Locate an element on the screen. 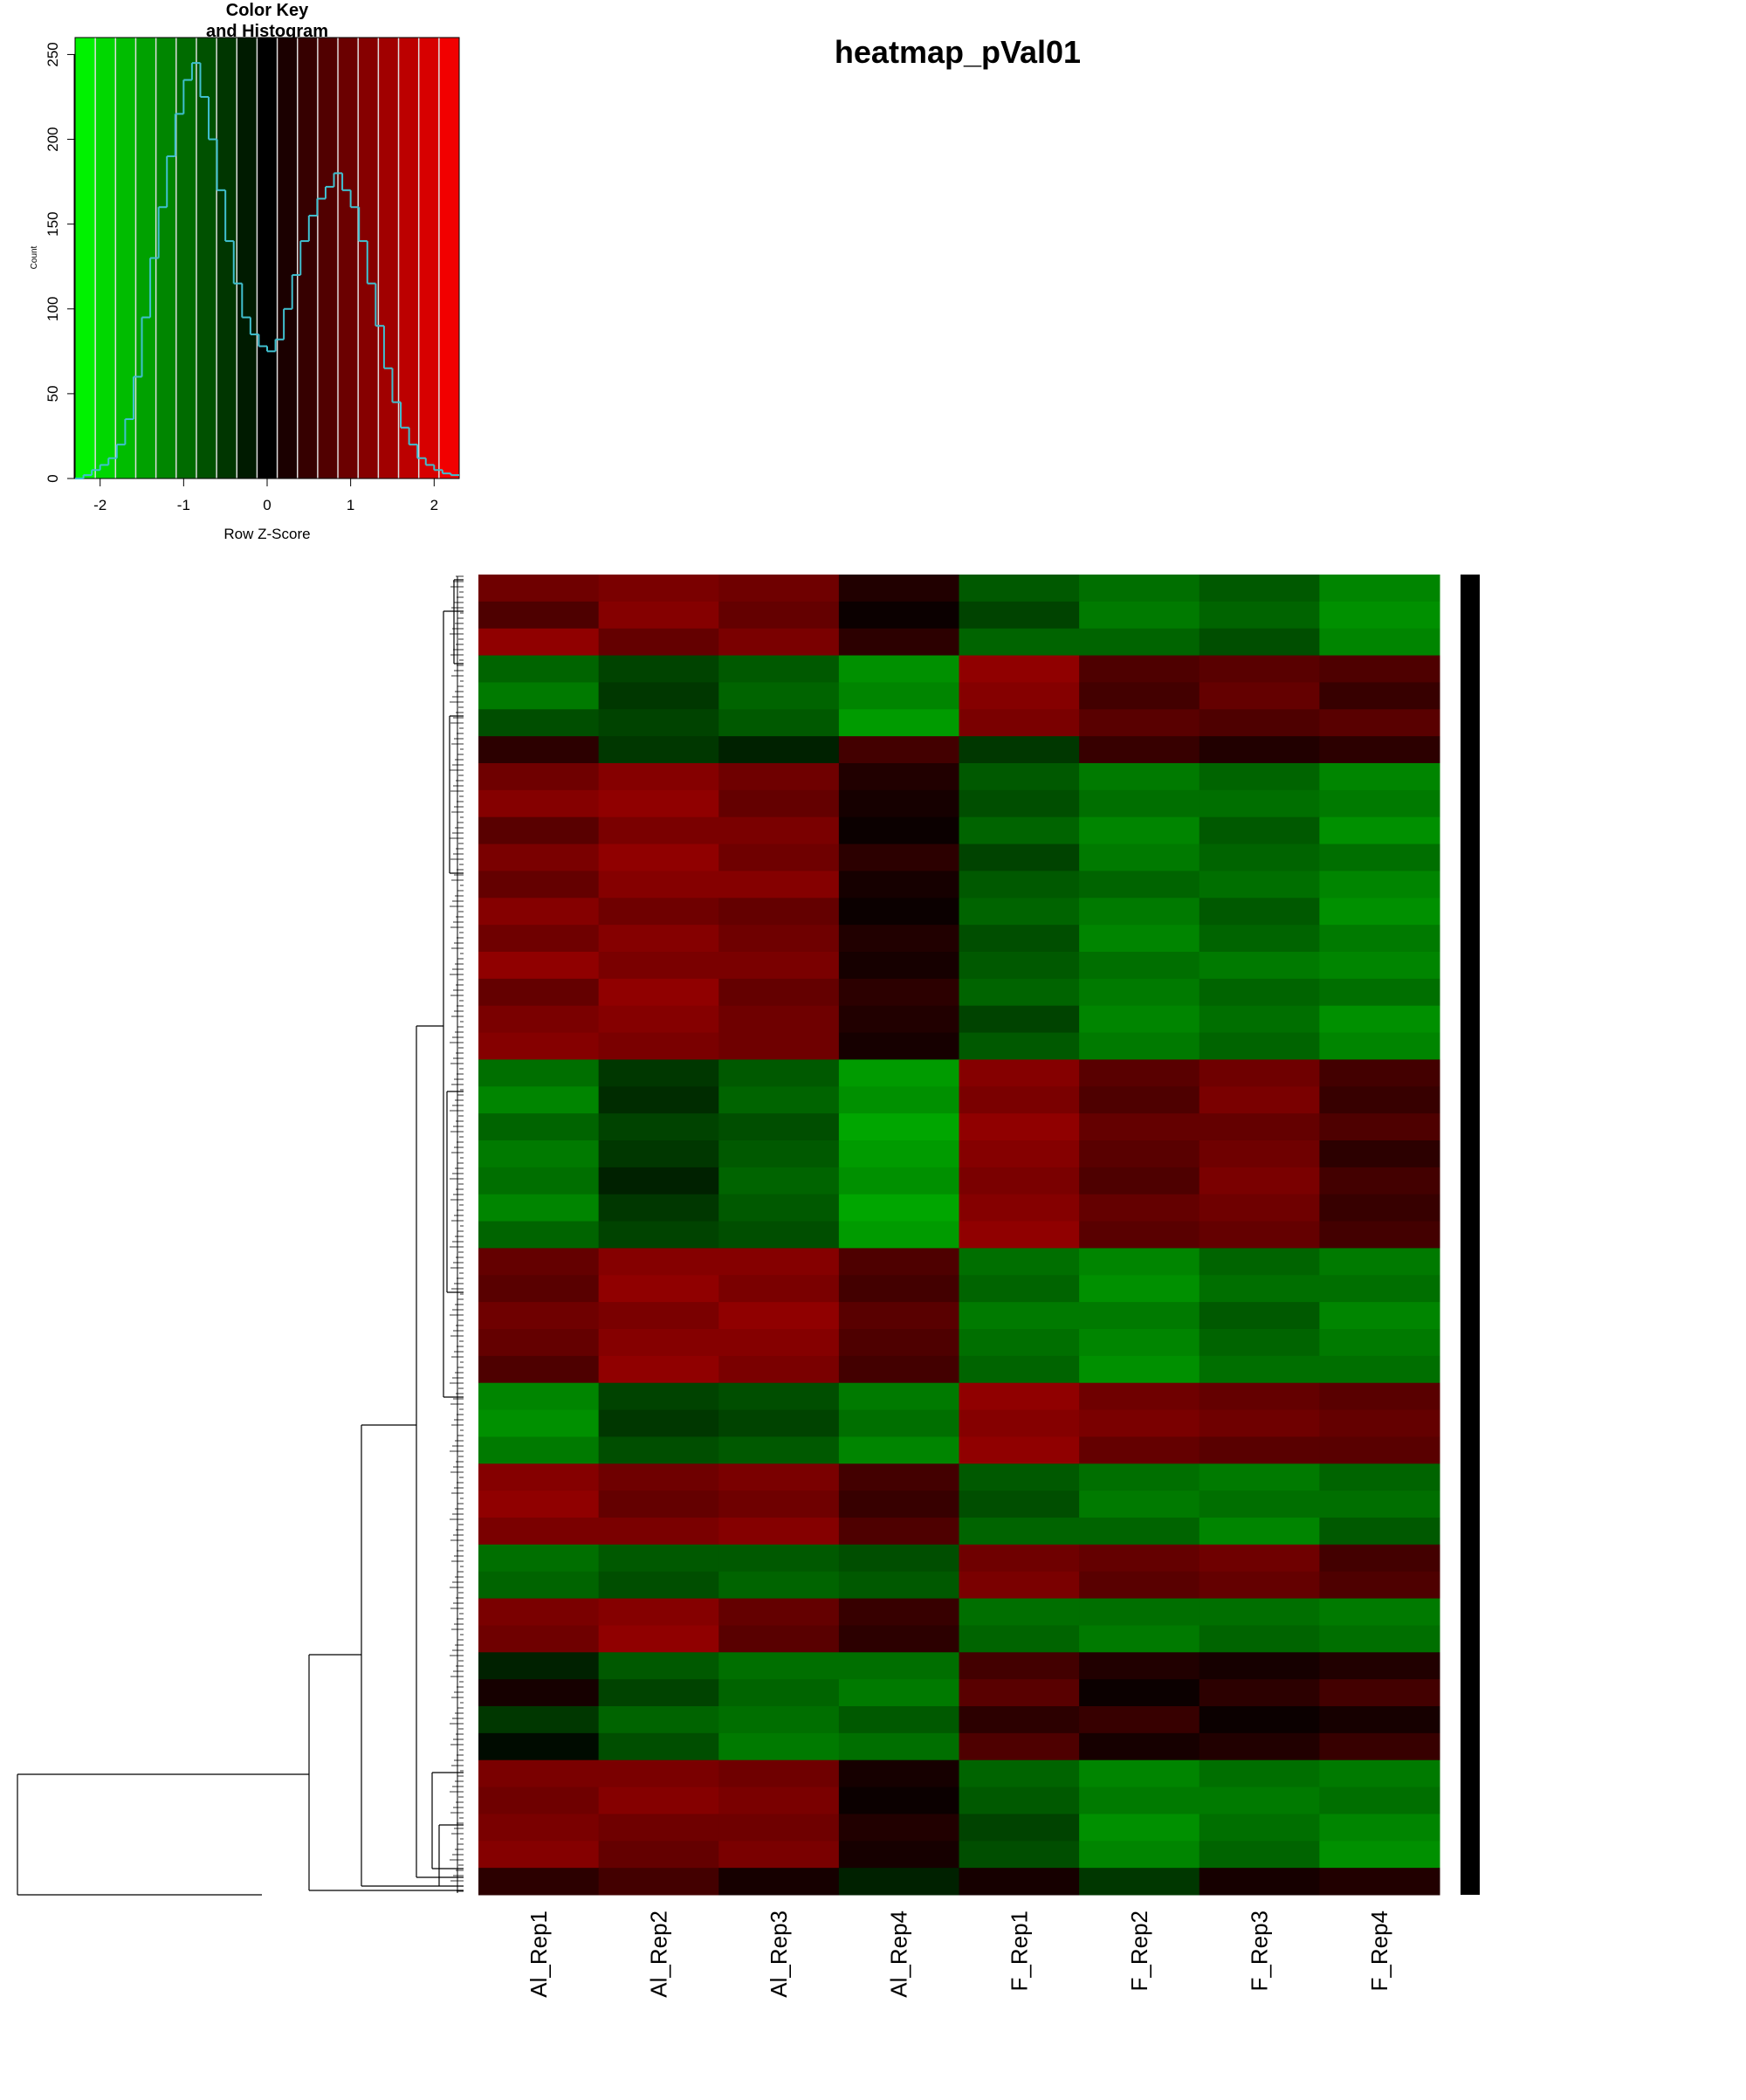  column-label: Al_Rep1 is located at coordinates (539, 1954).